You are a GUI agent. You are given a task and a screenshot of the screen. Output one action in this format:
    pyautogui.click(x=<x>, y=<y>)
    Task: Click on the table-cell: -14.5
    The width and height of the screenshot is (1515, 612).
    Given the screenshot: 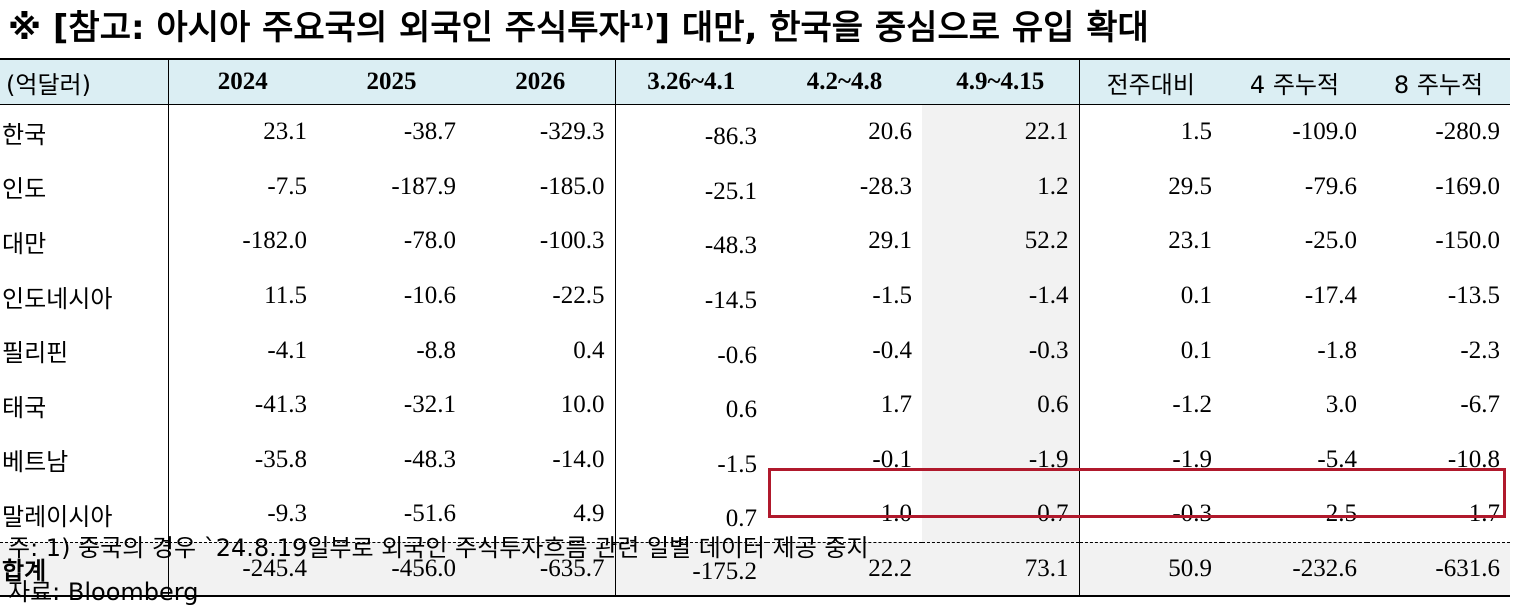 What is the action you would take?
    pyautogui.click(x=730, y=301)
    